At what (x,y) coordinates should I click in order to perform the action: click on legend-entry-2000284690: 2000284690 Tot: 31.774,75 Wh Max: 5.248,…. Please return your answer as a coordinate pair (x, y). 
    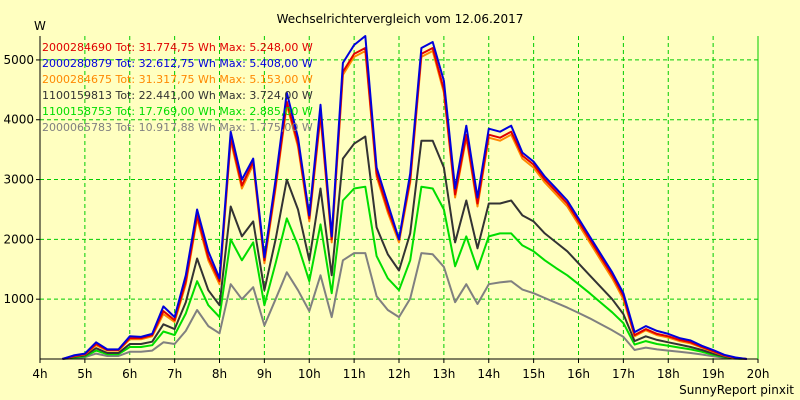
    Looking at the image, I should click on (177, 47).